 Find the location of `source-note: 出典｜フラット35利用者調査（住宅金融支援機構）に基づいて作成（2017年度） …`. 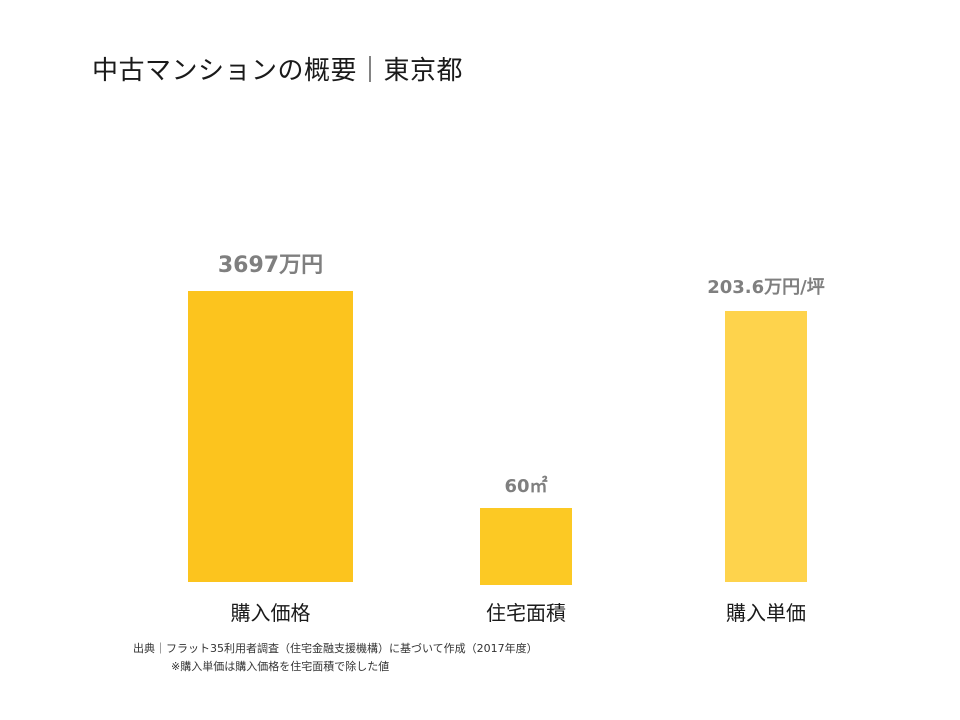

source-note: 出典｜フラット35利用者調査（住宅金融支援機構）に基づいて作成（2017年度） … is located at coordinates (335, 658).